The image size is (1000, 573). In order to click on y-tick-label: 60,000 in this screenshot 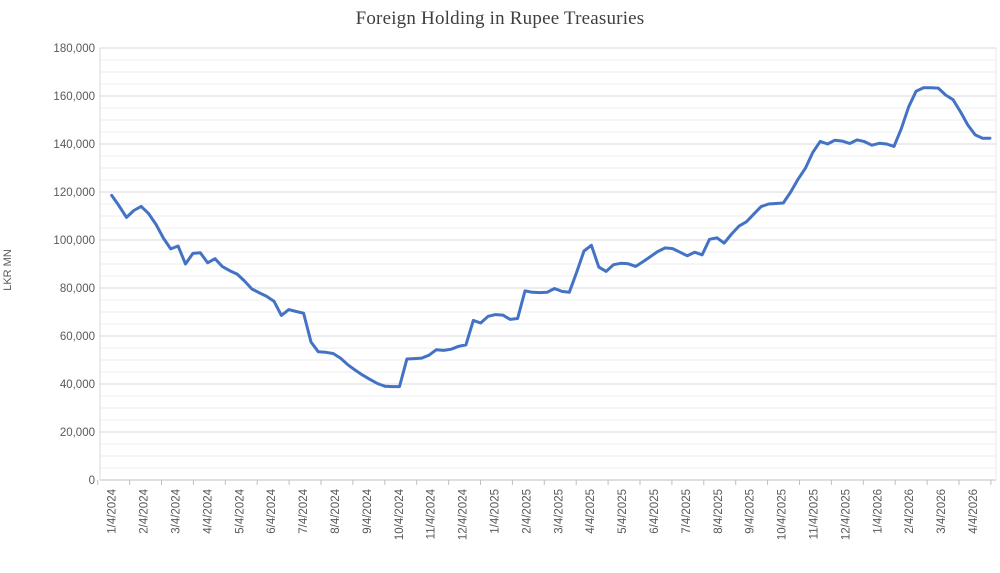, I will do `click(77, 337)`.